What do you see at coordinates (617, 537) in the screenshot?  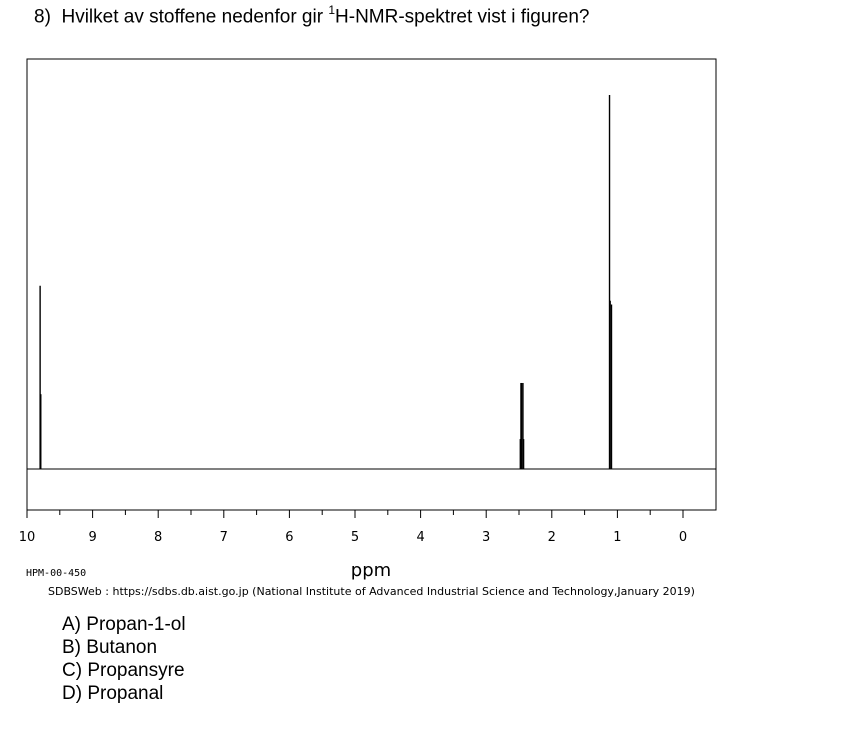 I see `x-tick-label: 1` at bounding box center [617, 537].